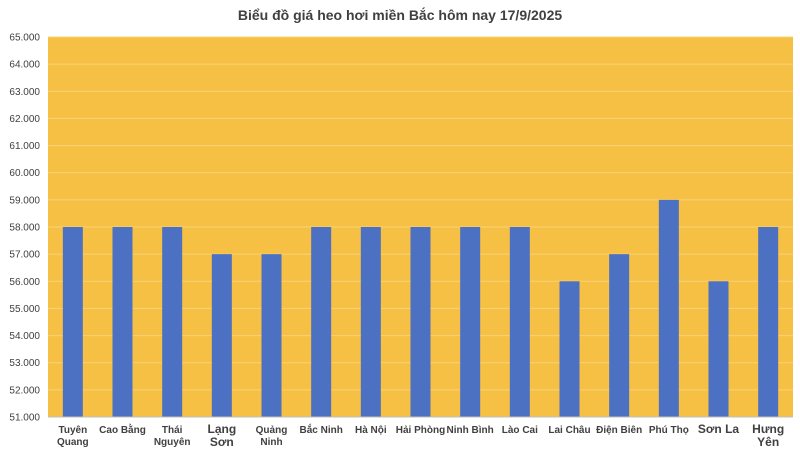  What do you see at coordinates (24, 418) in the screenshot?
I see `y-tick-label: 51.000` at bounding box center [24, 418].